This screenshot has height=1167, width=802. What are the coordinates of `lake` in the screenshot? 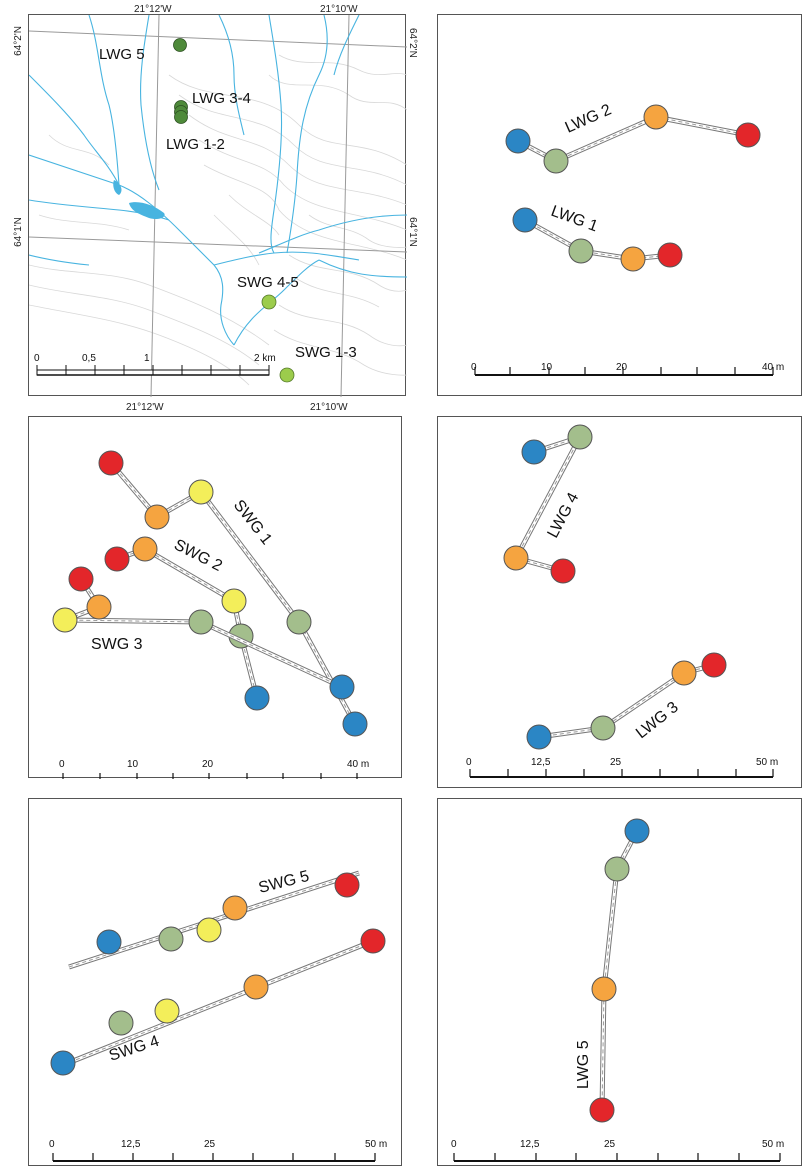 It's located at (147, 211).